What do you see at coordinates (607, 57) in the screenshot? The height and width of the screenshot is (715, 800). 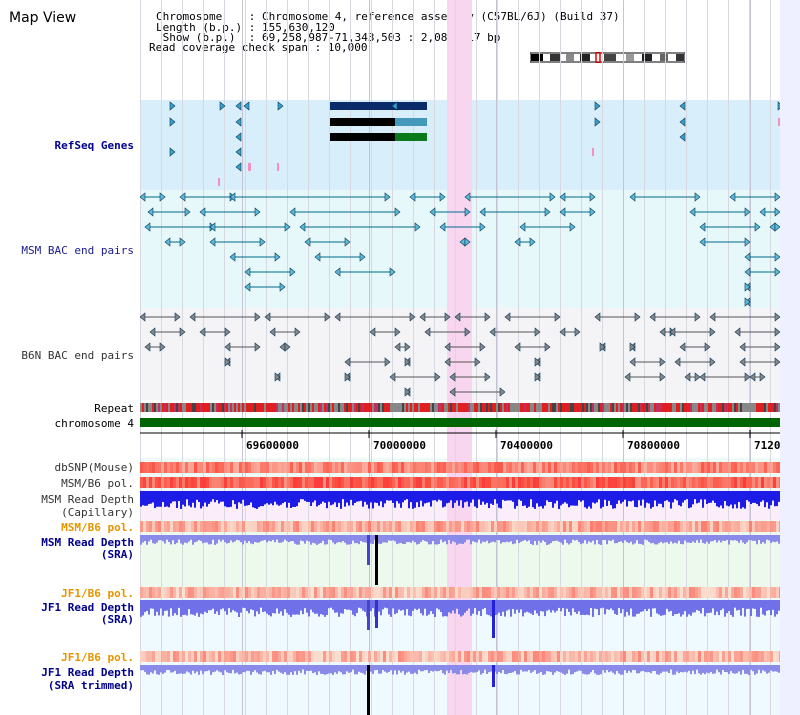 I see `chromosome-ideogram` at bounding box center [607, 57].